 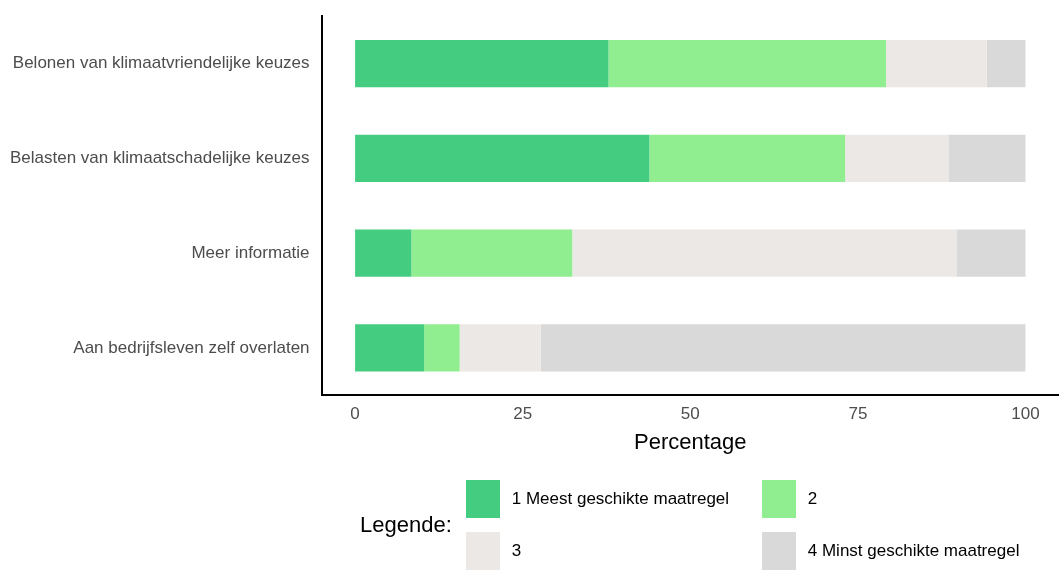 I want to click on legend-label: 3, so click(x=516, y=551).